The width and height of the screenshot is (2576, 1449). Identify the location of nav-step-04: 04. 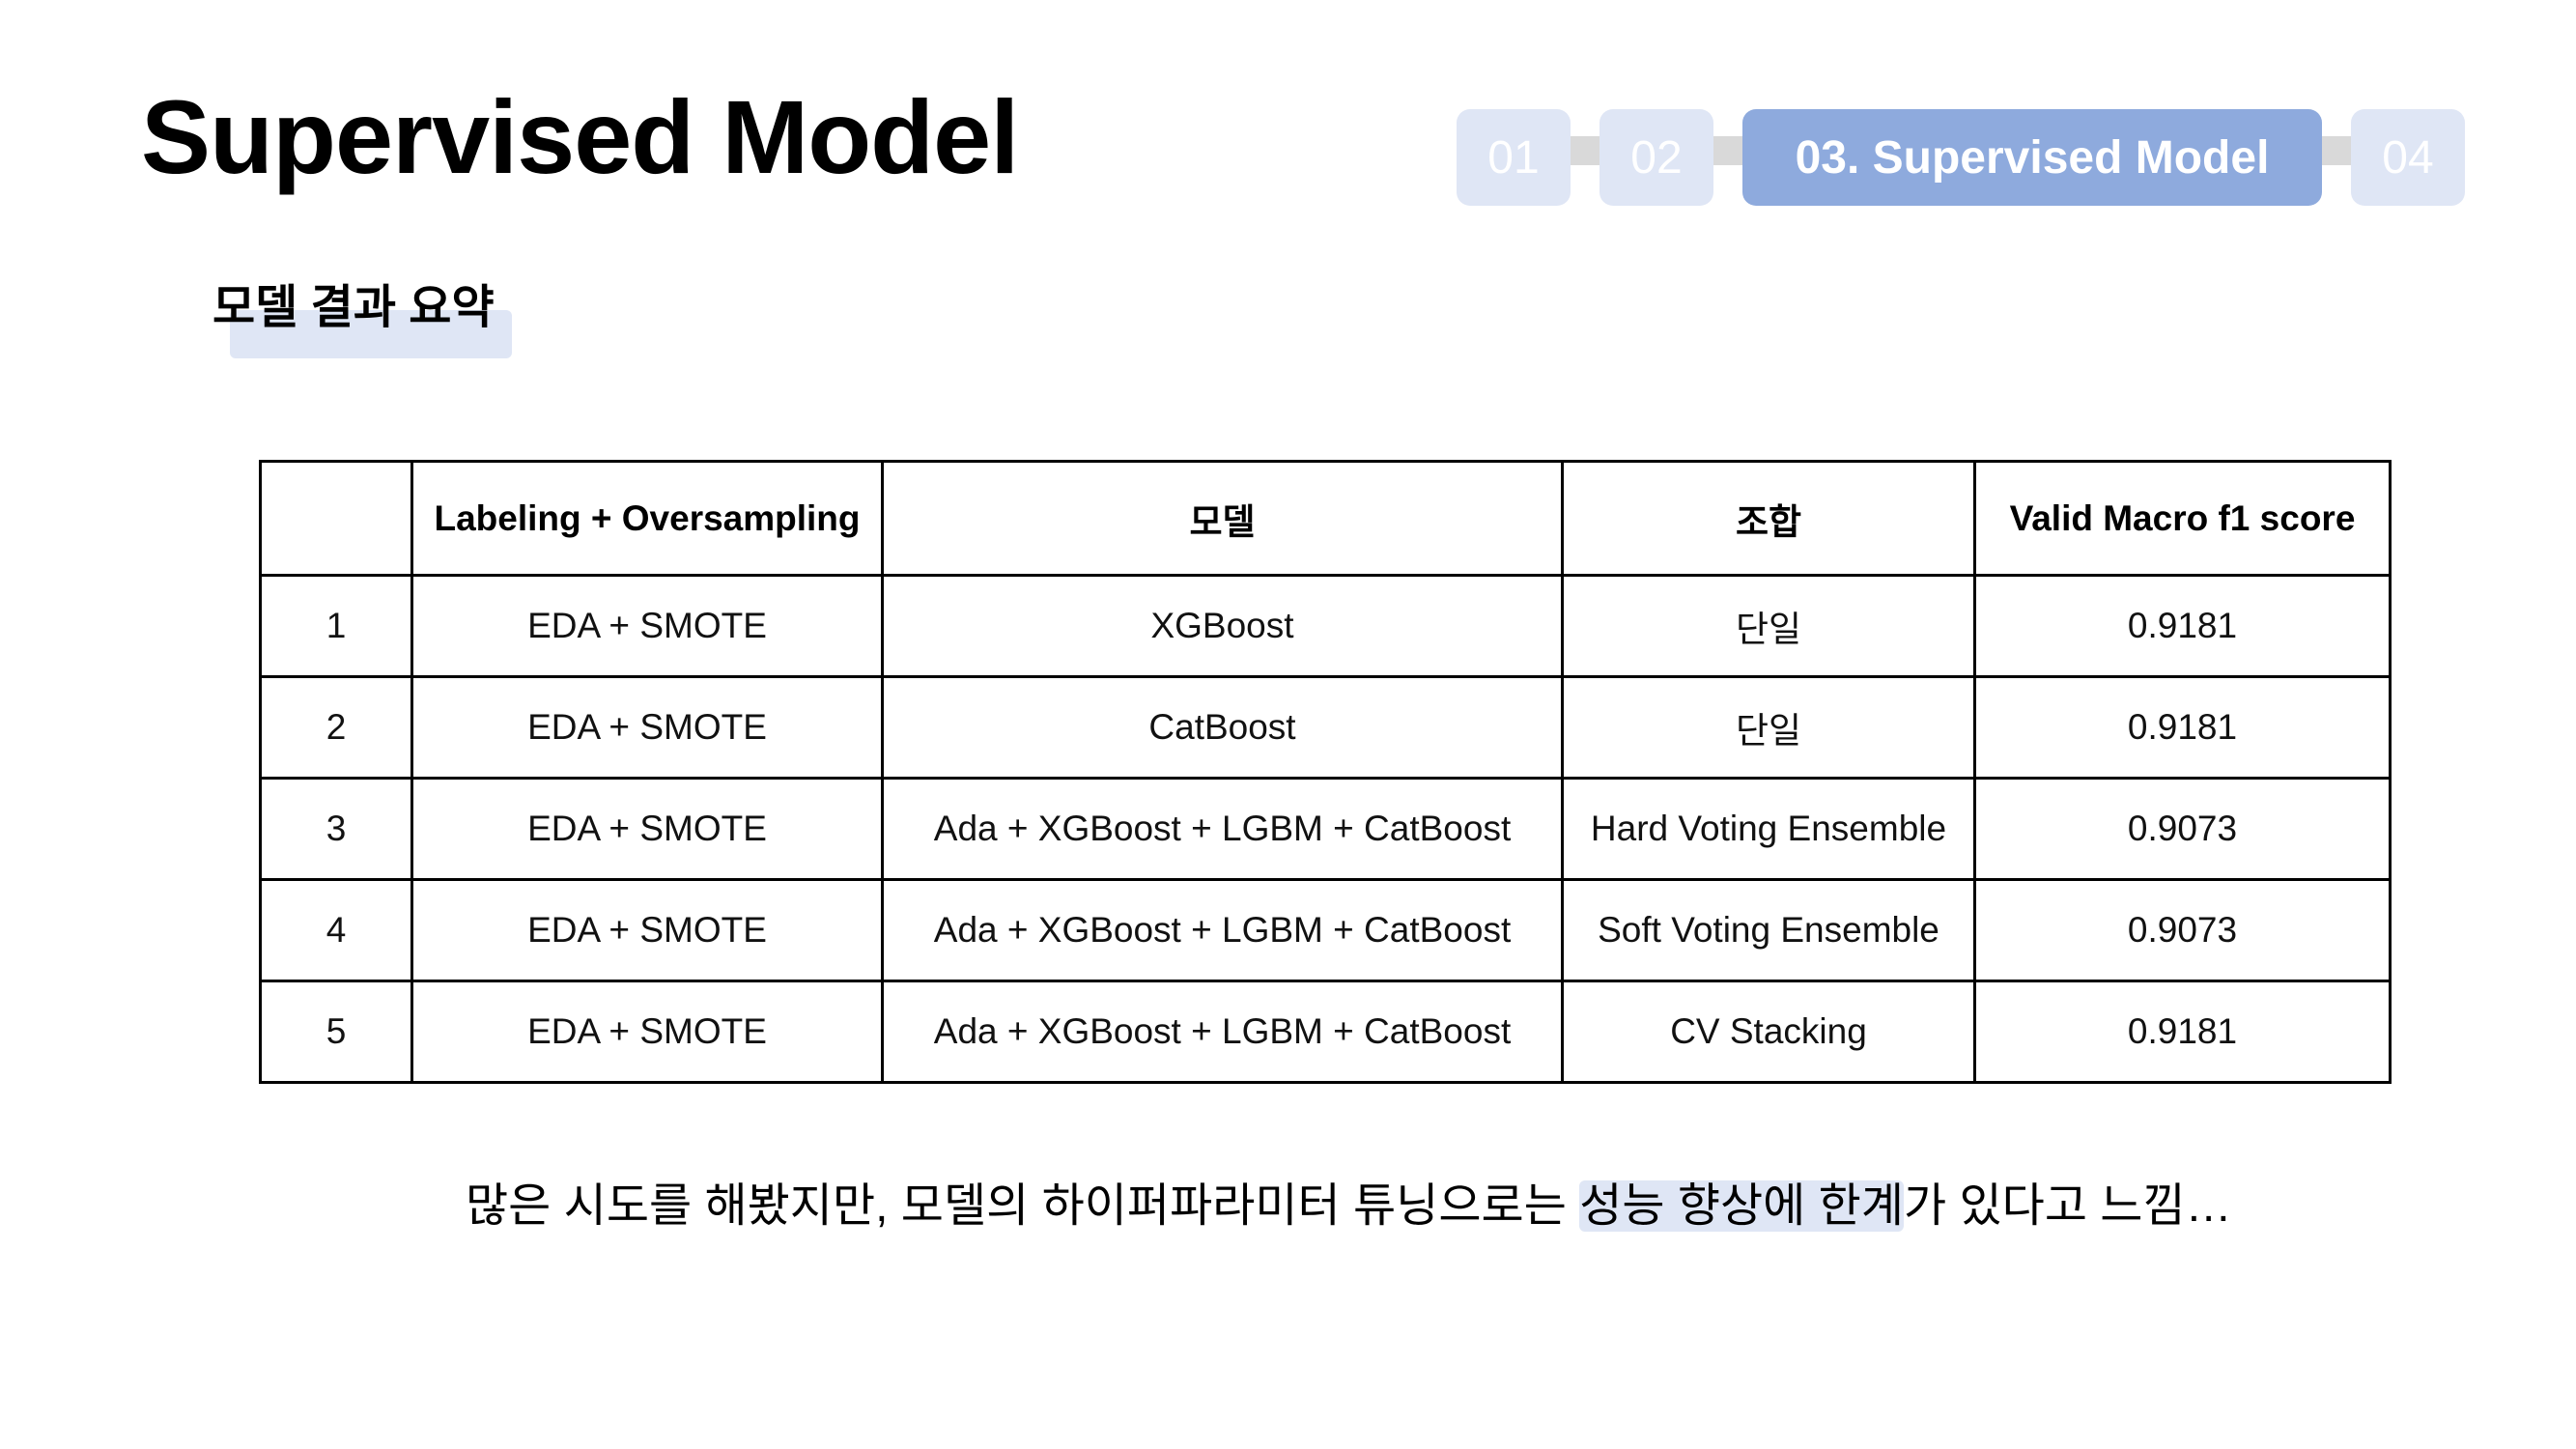
(2408, 157).